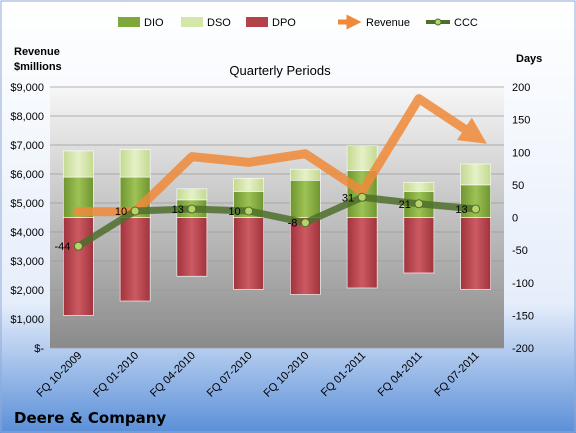 The height and width of the screenshot is (433, 576). What do you see at coordinates (298, 22) in the screenshot?
I see `legend: DIO DSO DPO Revenue CCC` at bounding box center [298, 22].